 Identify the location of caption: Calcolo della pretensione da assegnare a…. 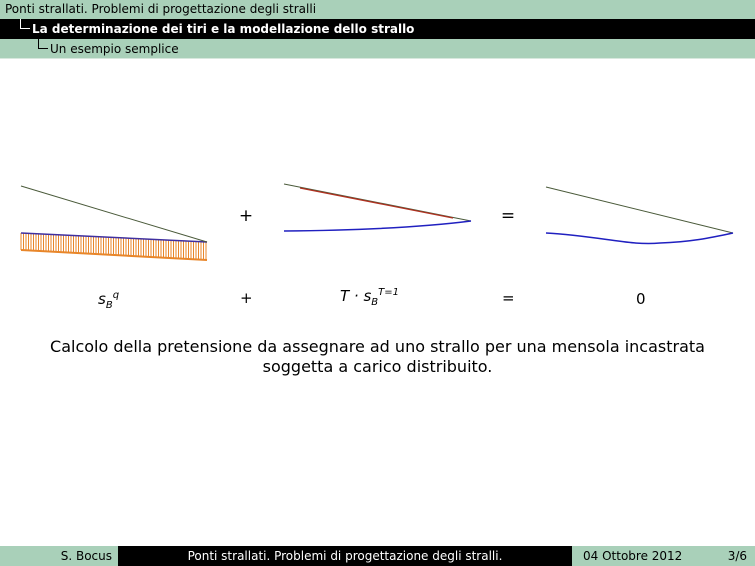
(377, 357).